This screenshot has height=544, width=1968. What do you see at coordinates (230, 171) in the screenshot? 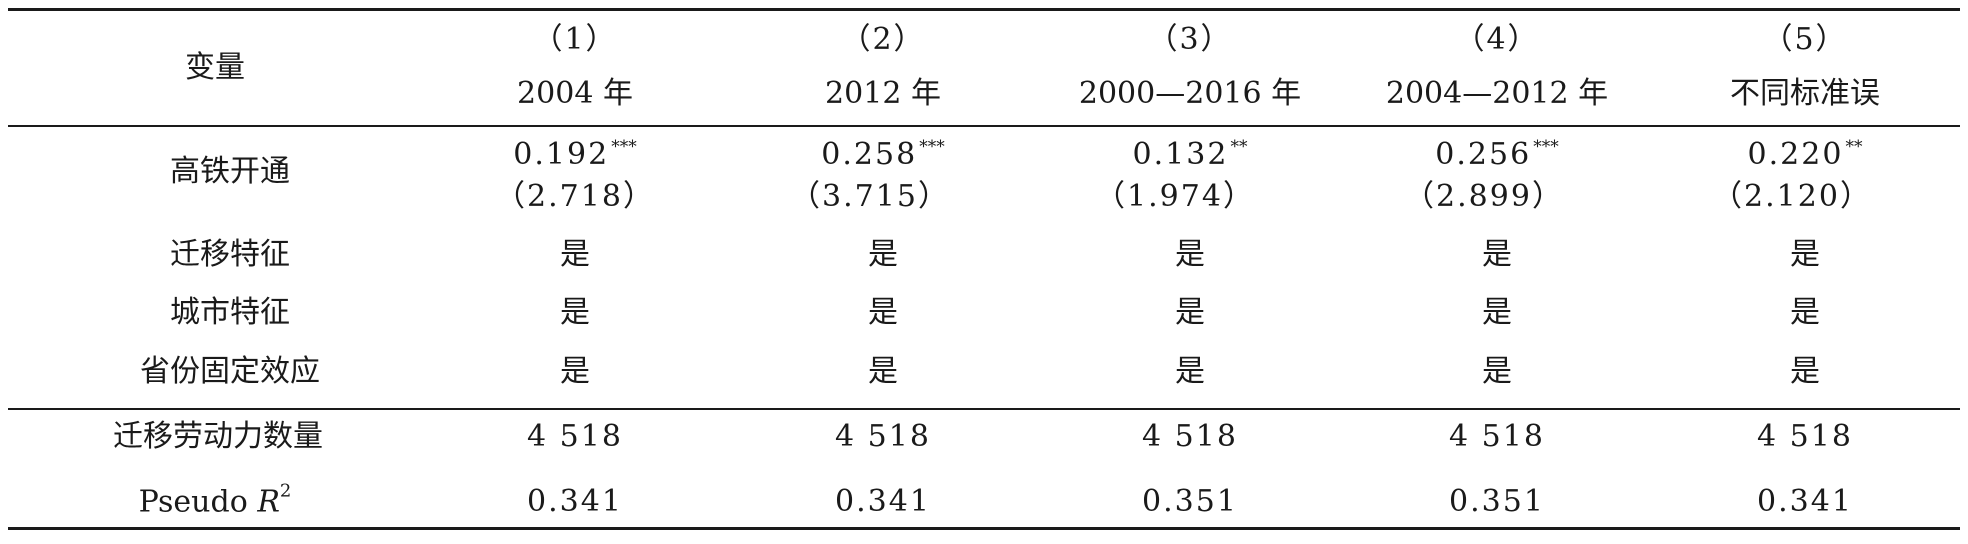
I see `hsr-row-label: 高铁开通` at bounding box center [230, 171].